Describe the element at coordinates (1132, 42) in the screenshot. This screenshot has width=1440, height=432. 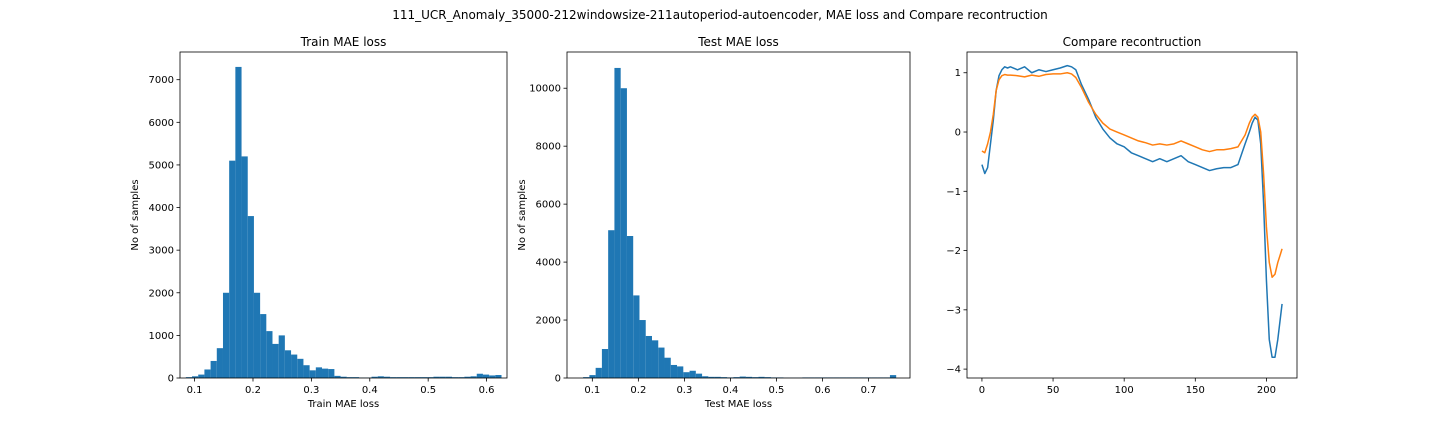
I see `reconstruction-title: Compare recontruction` at that location.